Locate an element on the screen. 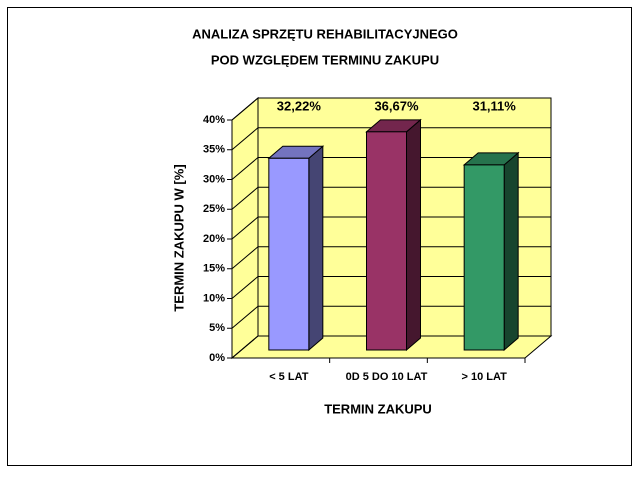  y-tick-label: 15% is located at coordinates (214, 269).